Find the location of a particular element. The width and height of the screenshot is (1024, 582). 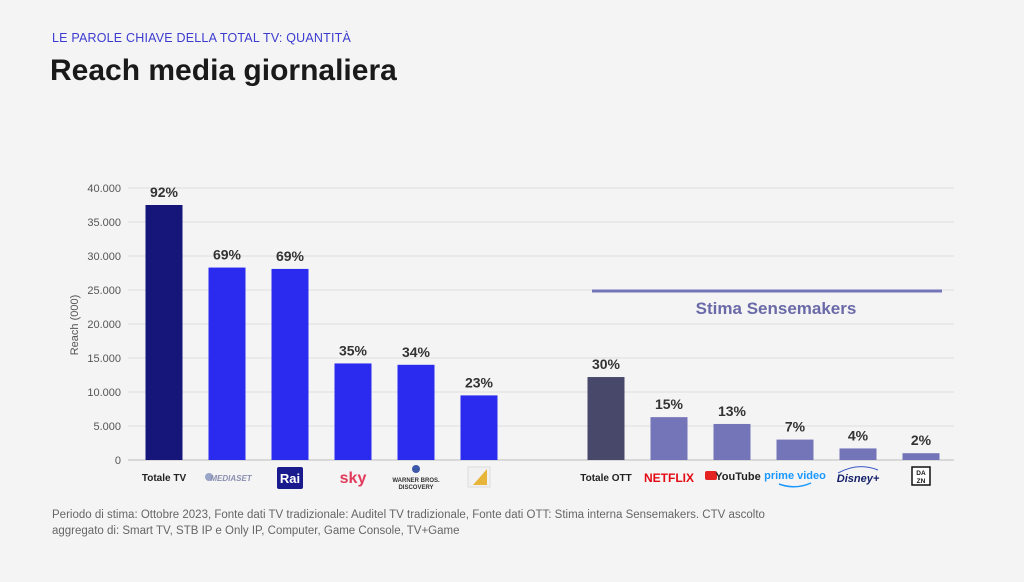

y-tick-label: 0 is located at coordinates (118, 461).